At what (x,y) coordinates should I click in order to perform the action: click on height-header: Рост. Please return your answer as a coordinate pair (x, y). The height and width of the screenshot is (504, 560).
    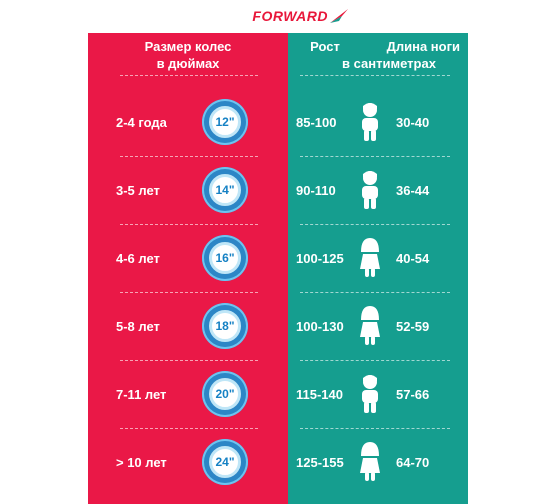
    Looking at the image, I should click on (325, 46).